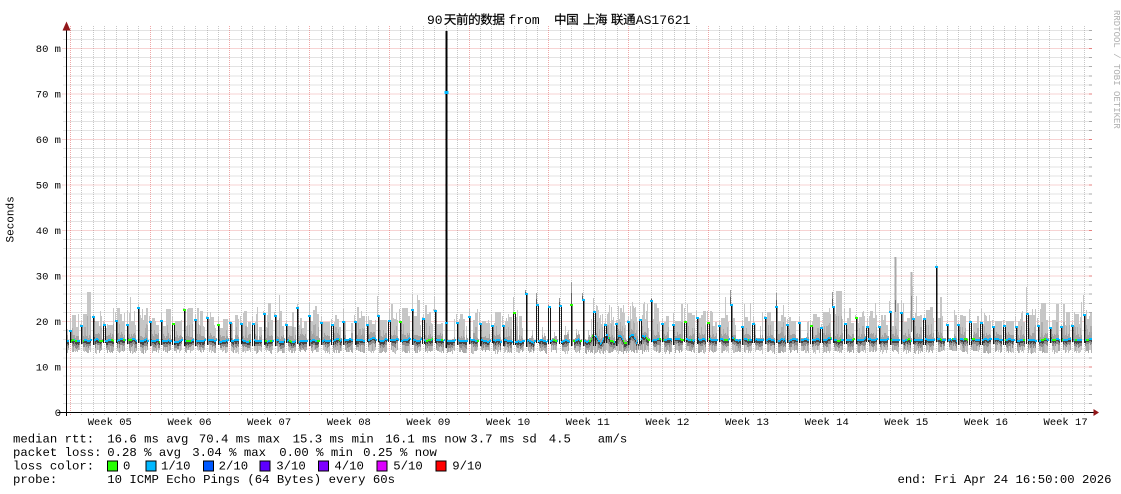  What do you see at coordinates (269, 423) in the screenshot?
I see `svg-text: Week 07` at bounding box center [269, 423].